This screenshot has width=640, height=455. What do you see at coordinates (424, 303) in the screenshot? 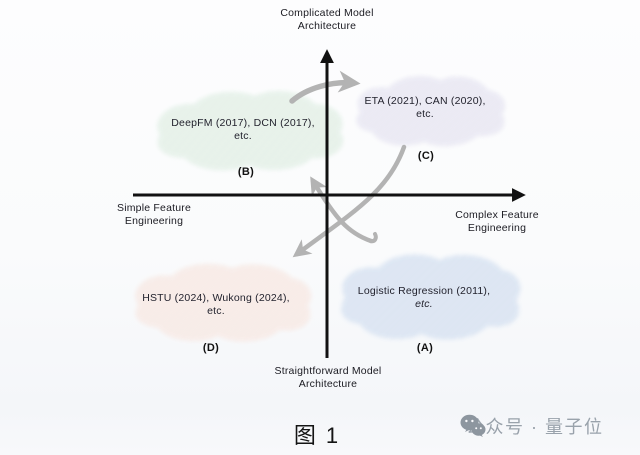
I see `quadrant-a-line2: etc.` at bounding box center [424, 303].